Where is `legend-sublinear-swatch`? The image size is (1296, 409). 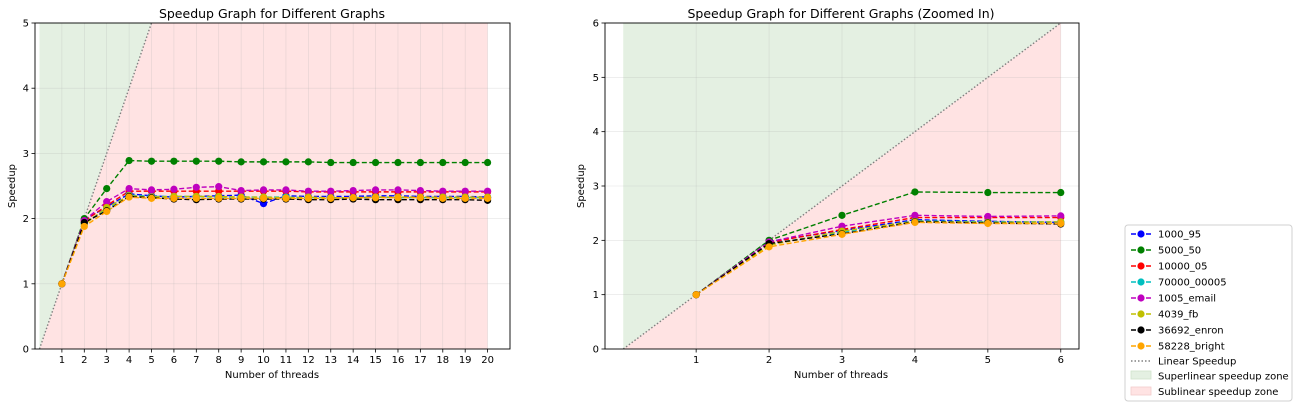 legend-sublinear-swatch is located at coordinates (1141, 391).